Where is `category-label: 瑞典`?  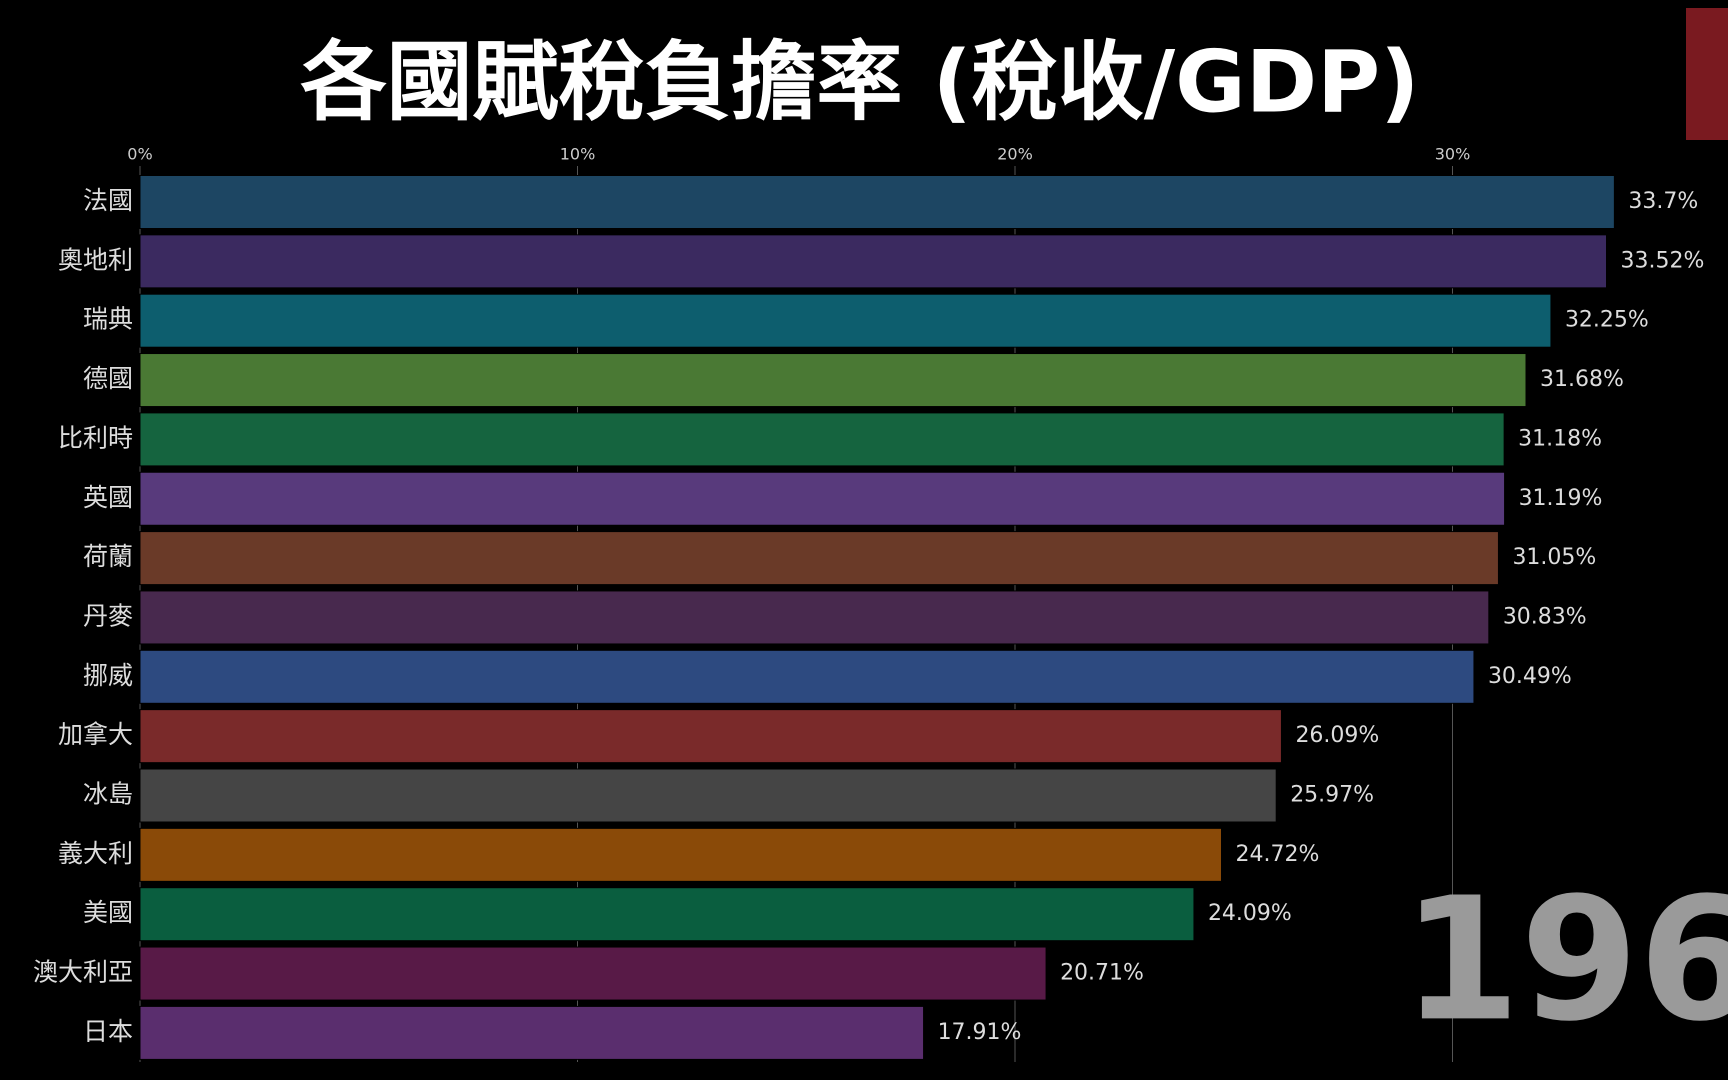 category-label: 瑞典 is located at coordinates (108, 319).